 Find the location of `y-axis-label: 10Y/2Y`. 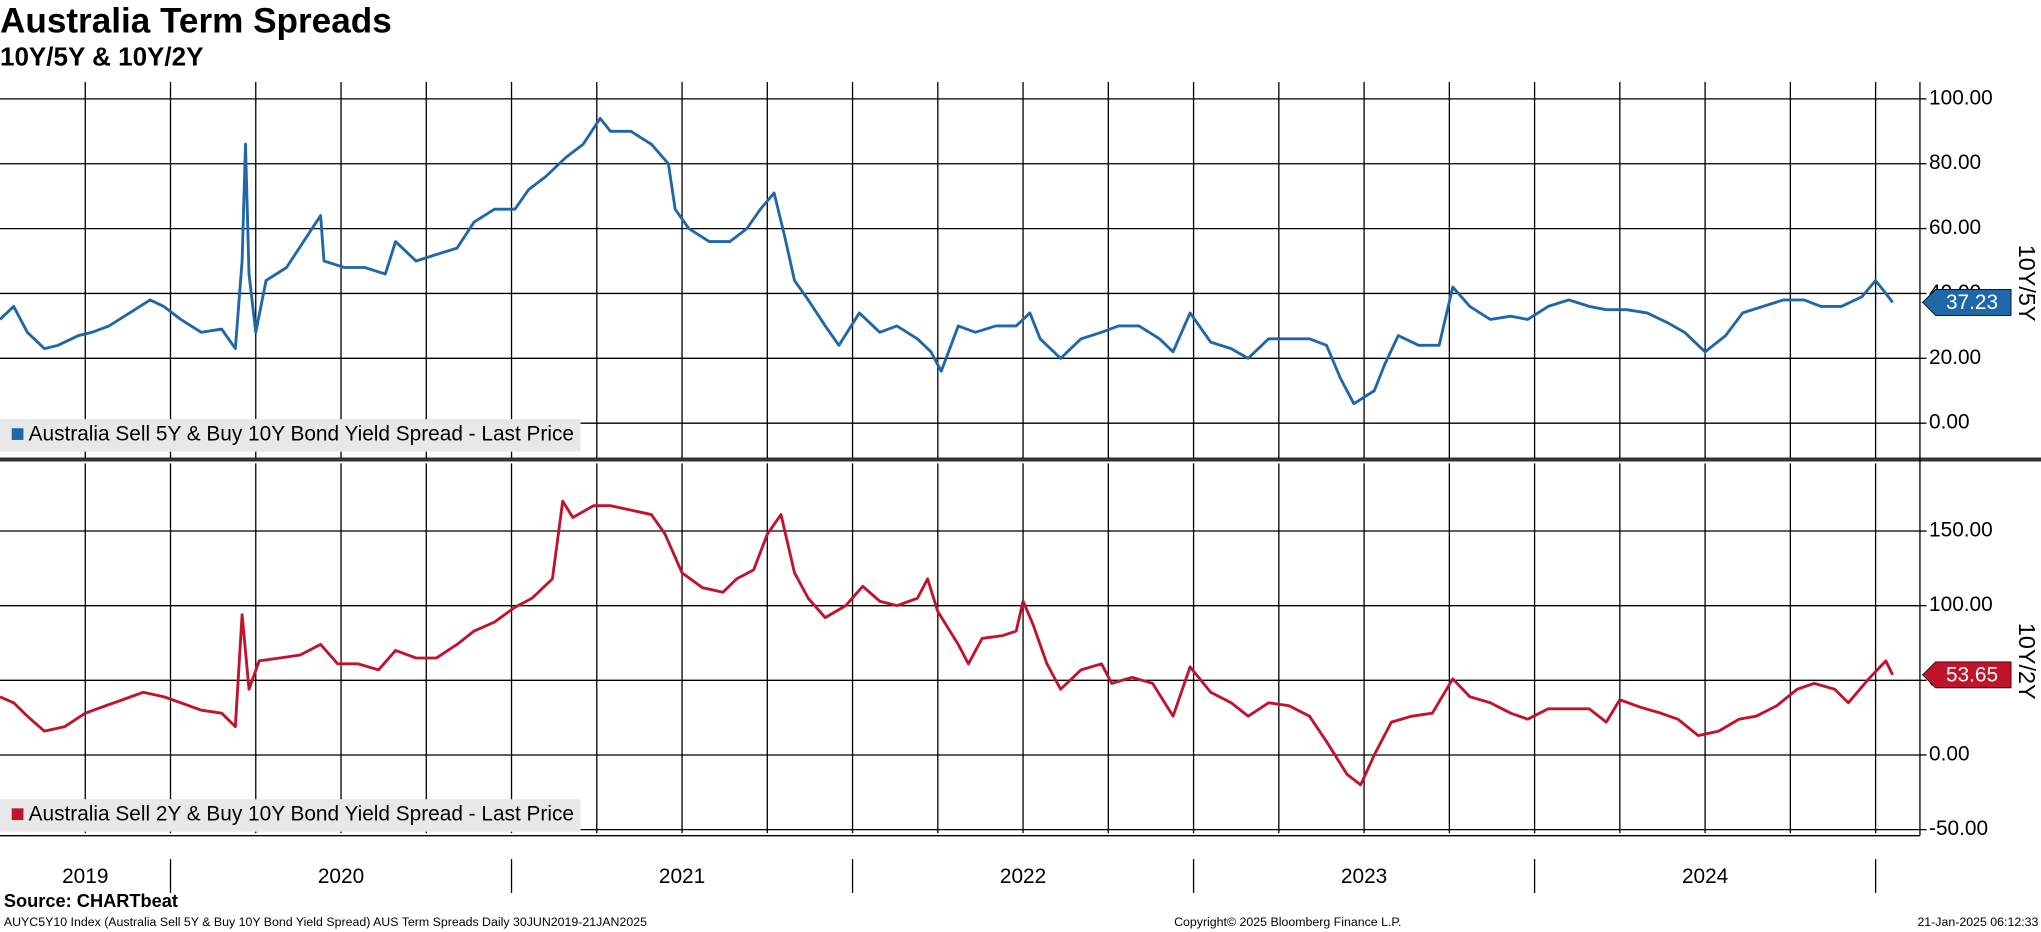

y-axis-label: 10Y/2Y is located at coordinates (2027, 661).